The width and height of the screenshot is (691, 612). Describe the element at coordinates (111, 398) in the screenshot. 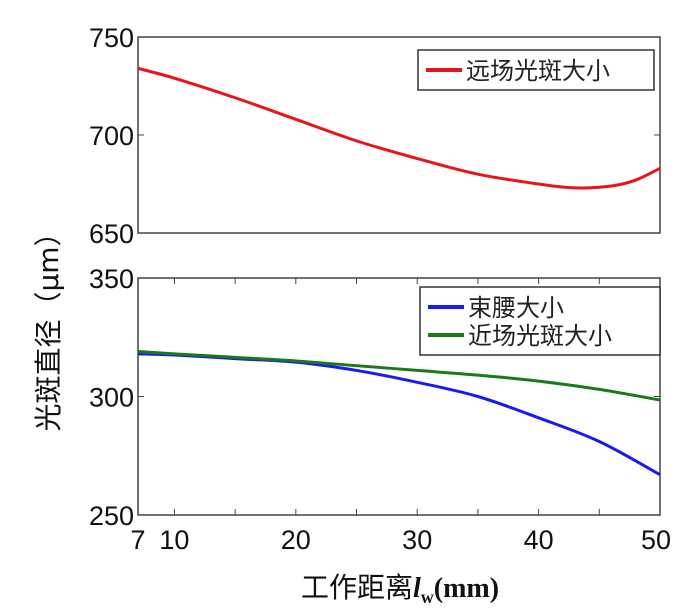

I see `y-tick-label: 300` at that location.